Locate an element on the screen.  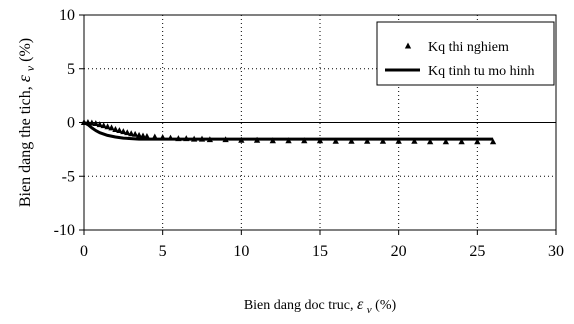
x-axis-title-symbol: ε is located at coordinates (360, 304).